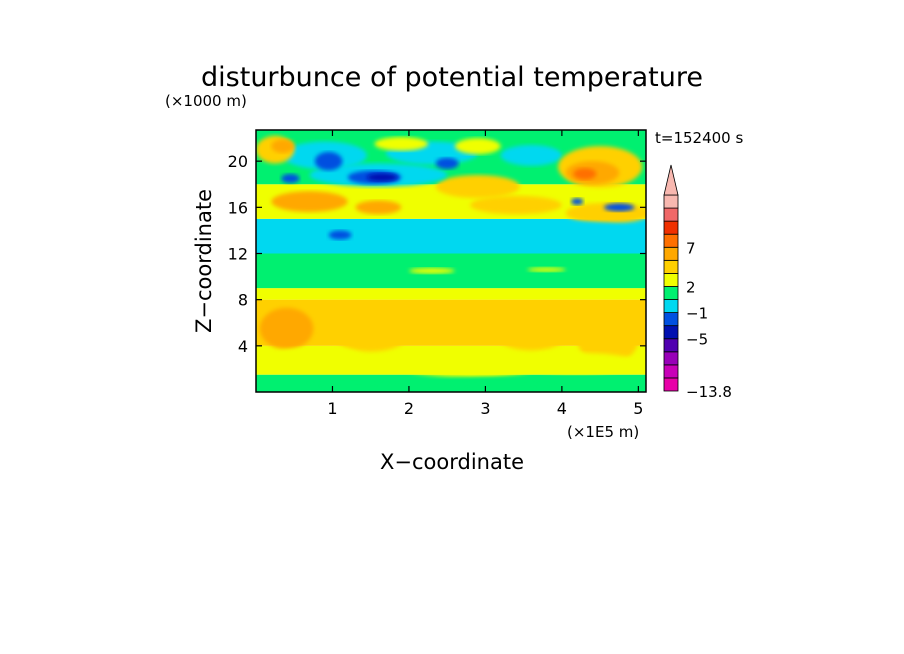  I want to click on colorbar-extend-arrow, so click(671, 180).